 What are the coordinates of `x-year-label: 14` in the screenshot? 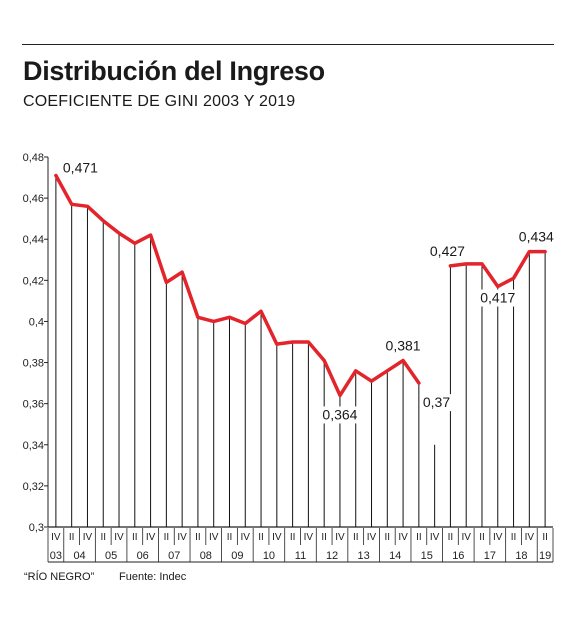 It's located at (395, 556).